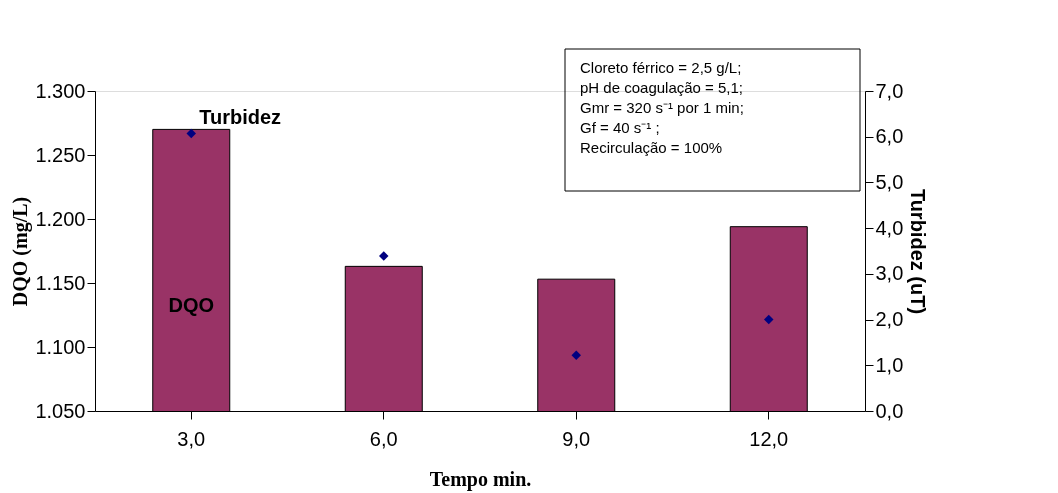 Image resolution: width=1058 pixels, height=493 pixels. I want to click on y-tick-label: 1.300, so click(60, 90).